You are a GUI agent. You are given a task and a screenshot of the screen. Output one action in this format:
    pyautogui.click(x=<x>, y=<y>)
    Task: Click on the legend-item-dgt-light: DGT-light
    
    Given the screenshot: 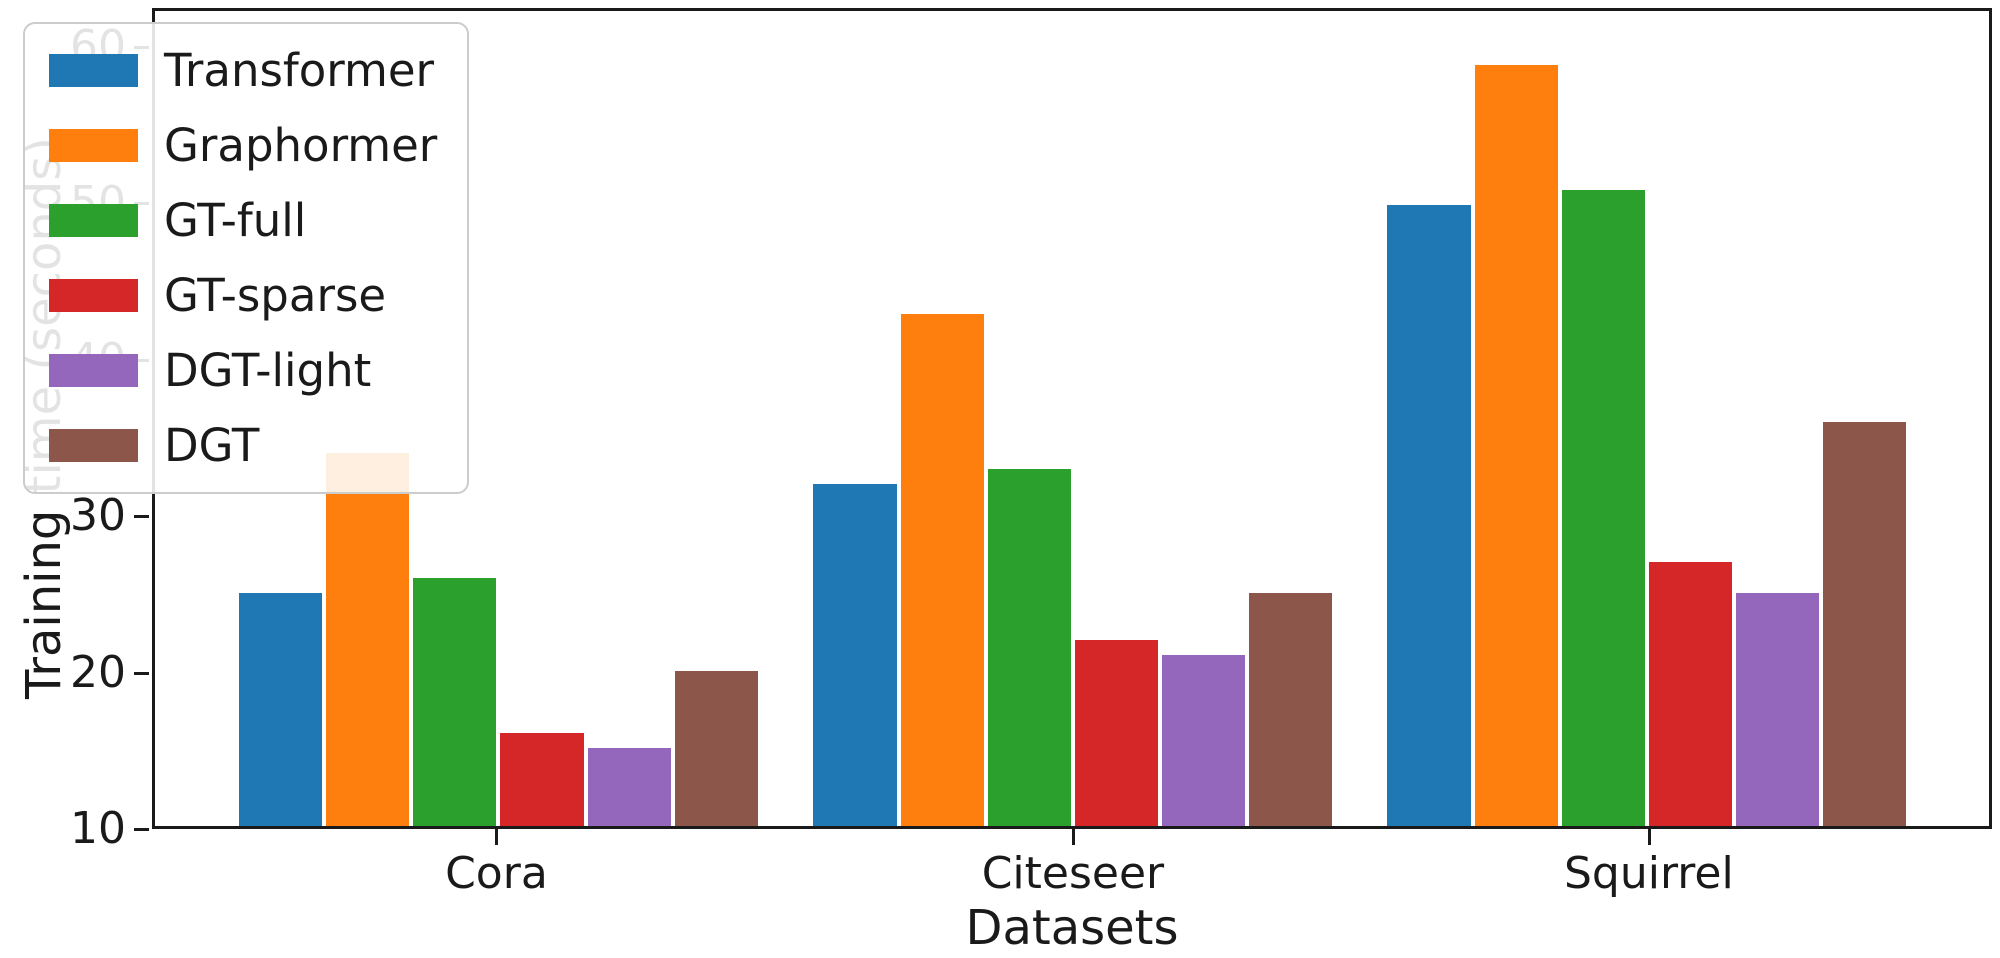 What is the action you would take?
    pyautogui.click(x=243, y=370)
    